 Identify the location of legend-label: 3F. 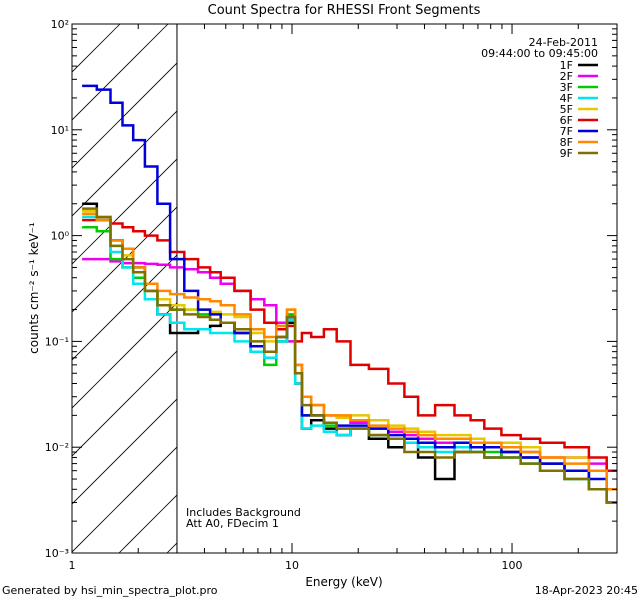
(566, 87).